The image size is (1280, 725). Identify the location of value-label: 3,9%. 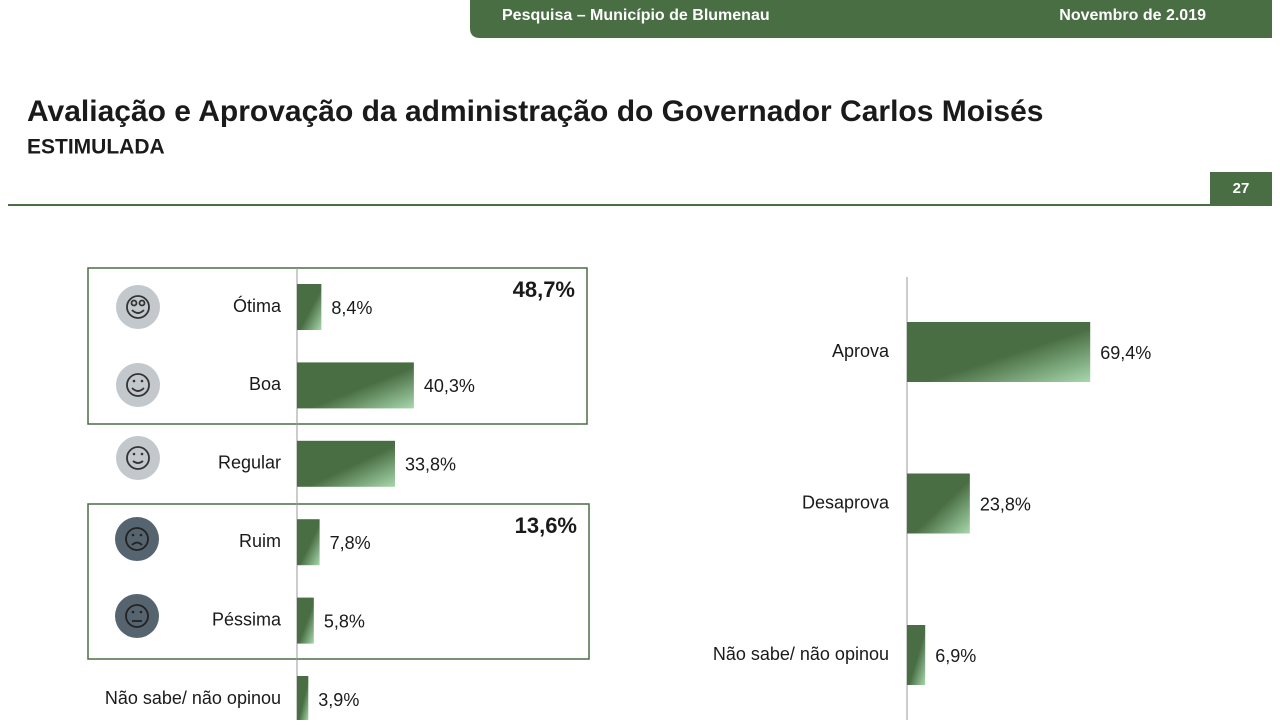
(338, 700).